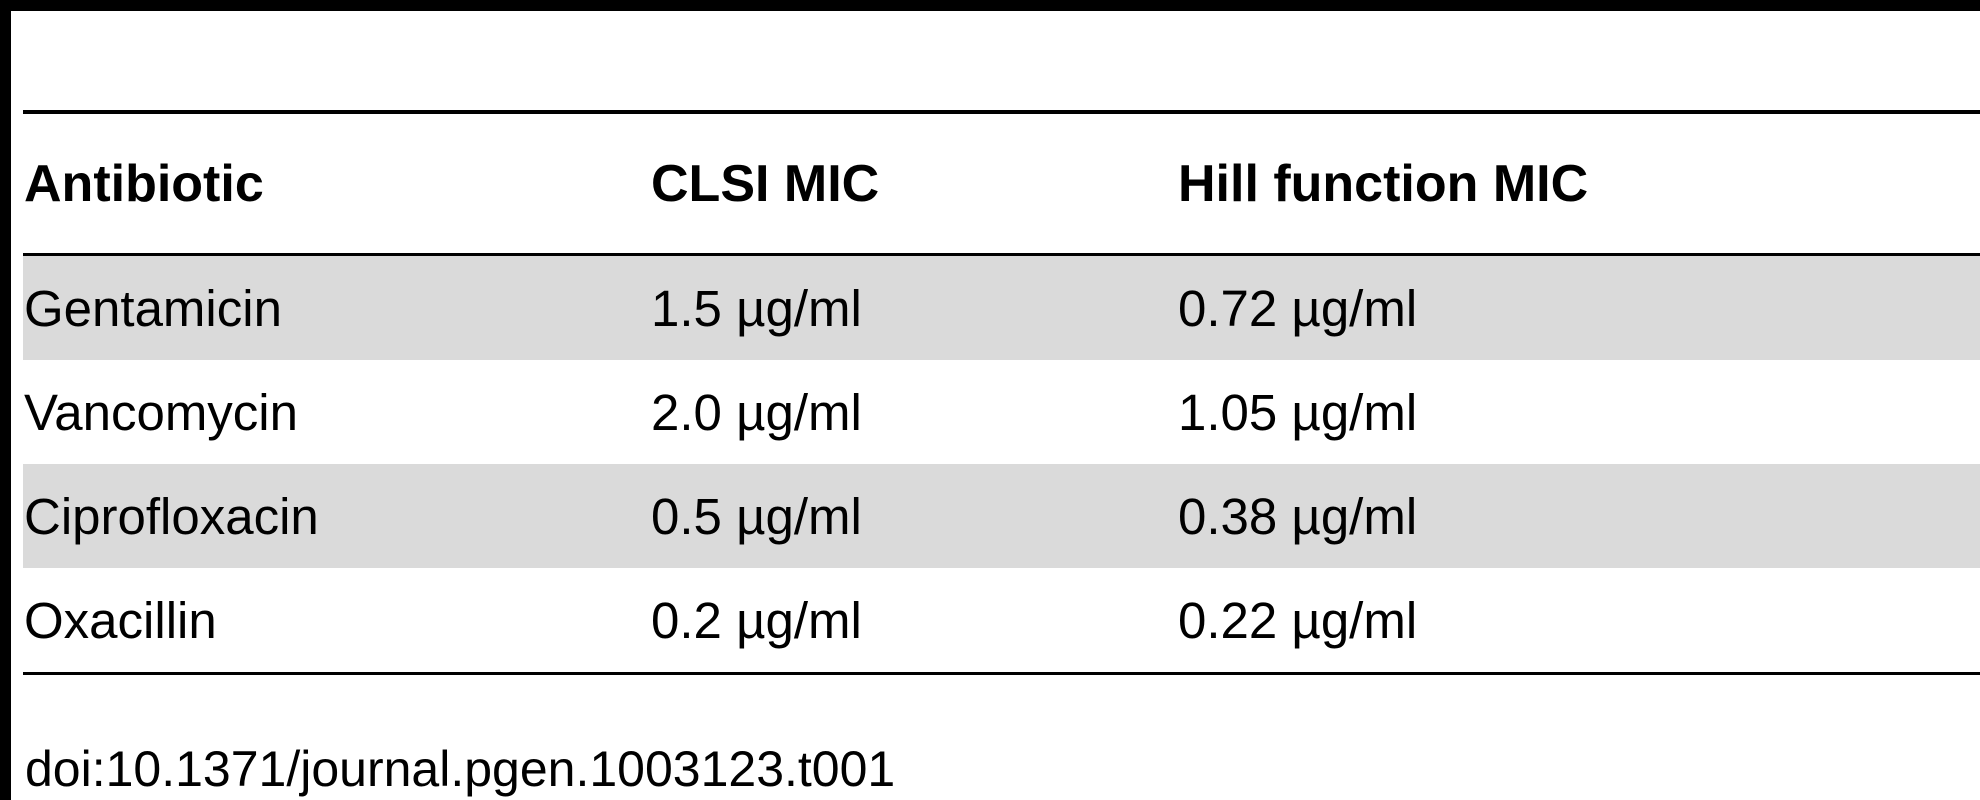 The height and width of the screenshot is (800, 1980). What do you see at coordinates (5, 400) in the screenshot?
I see `left-border-rule` at bounding box center [5, 400].